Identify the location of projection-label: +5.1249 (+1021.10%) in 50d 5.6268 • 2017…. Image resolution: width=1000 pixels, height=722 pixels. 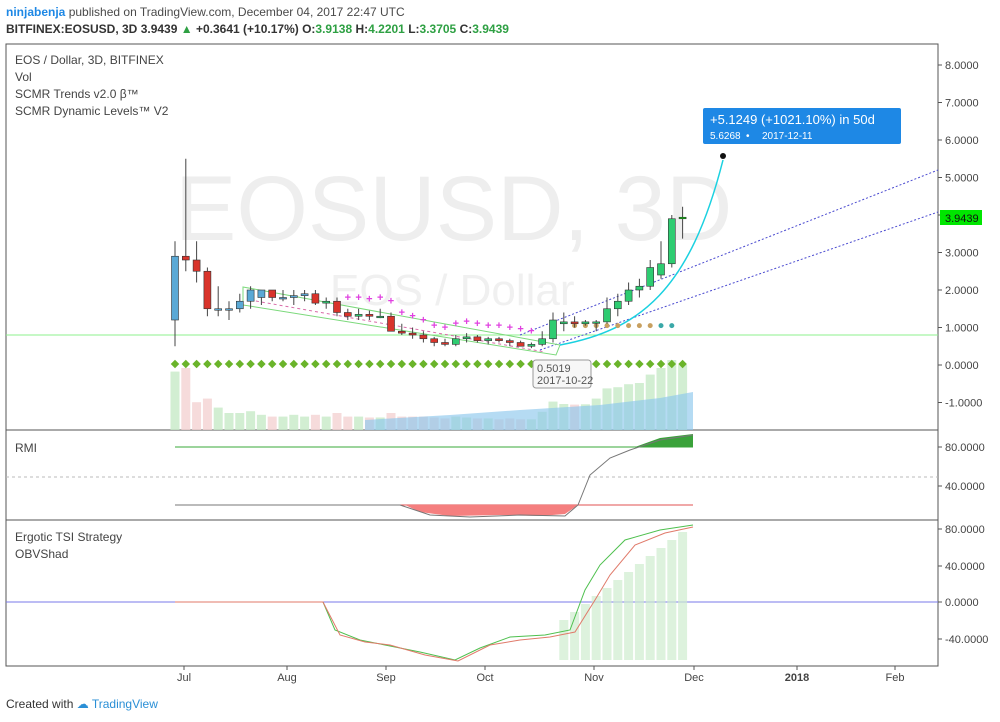
(802, 126).